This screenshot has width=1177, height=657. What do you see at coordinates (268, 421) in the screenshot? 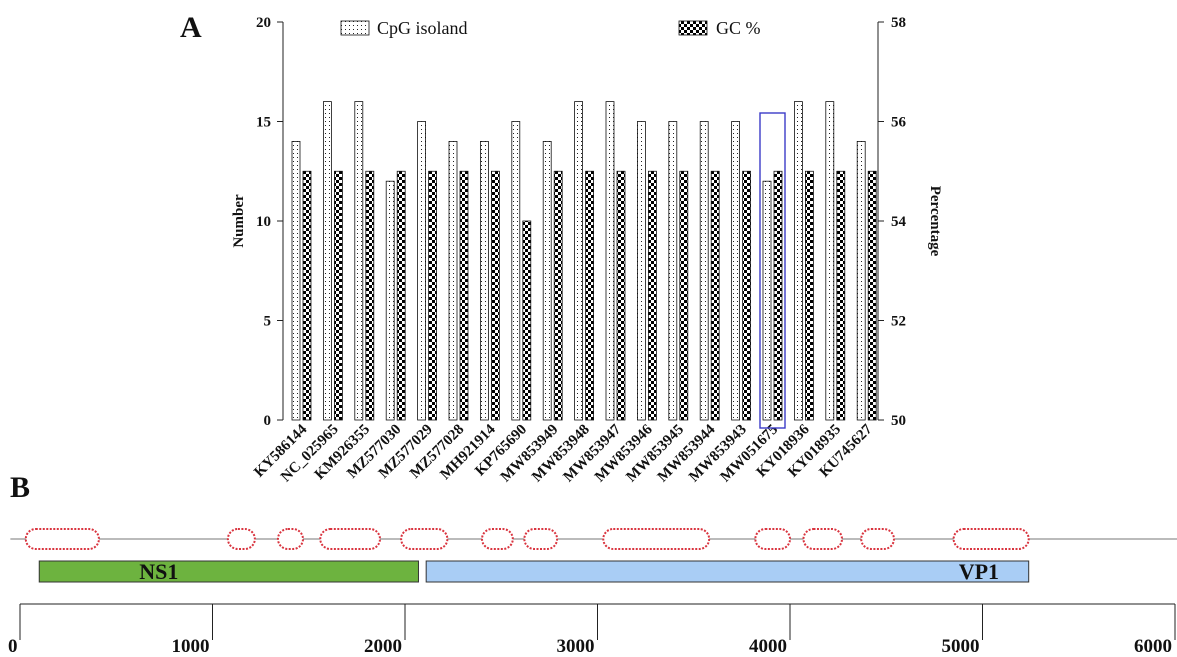
I see `left-tick-label: 0` at bounding box center [268, 421].